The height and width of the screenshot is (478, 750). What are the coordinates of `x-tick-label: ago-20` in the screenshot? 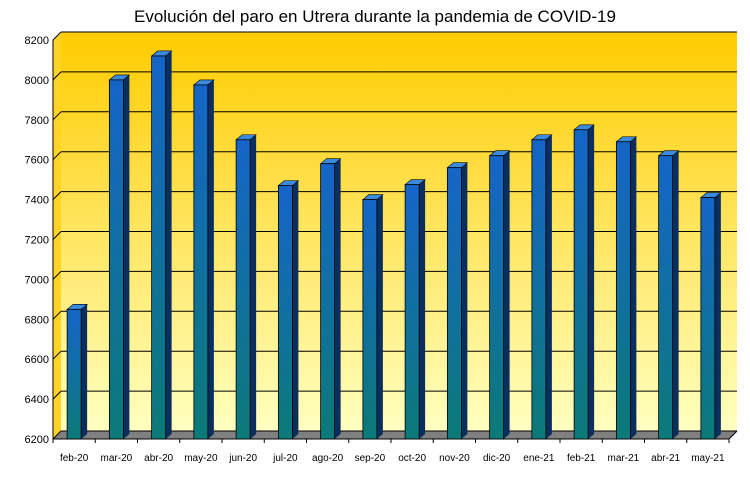 It's located at (328, 458).